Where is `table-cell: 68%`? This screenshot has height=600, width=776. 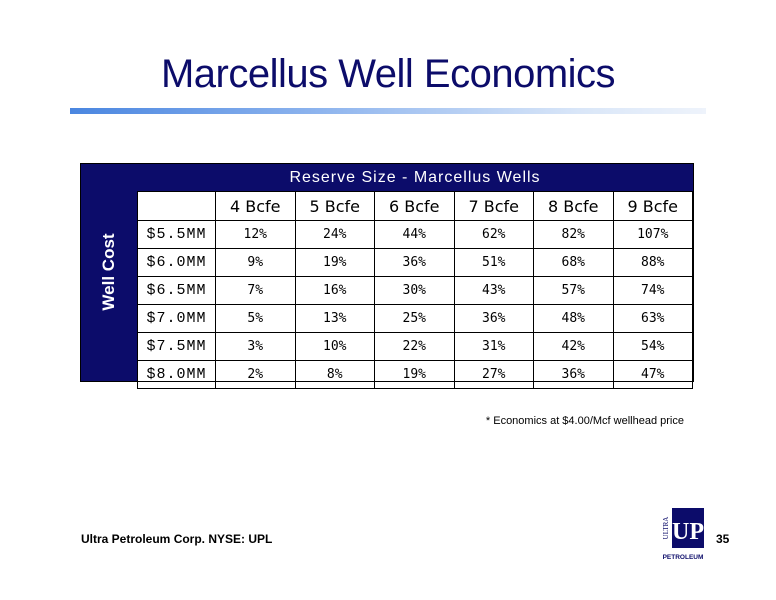 table-cell: 68% is located at coordinates (573, 262).